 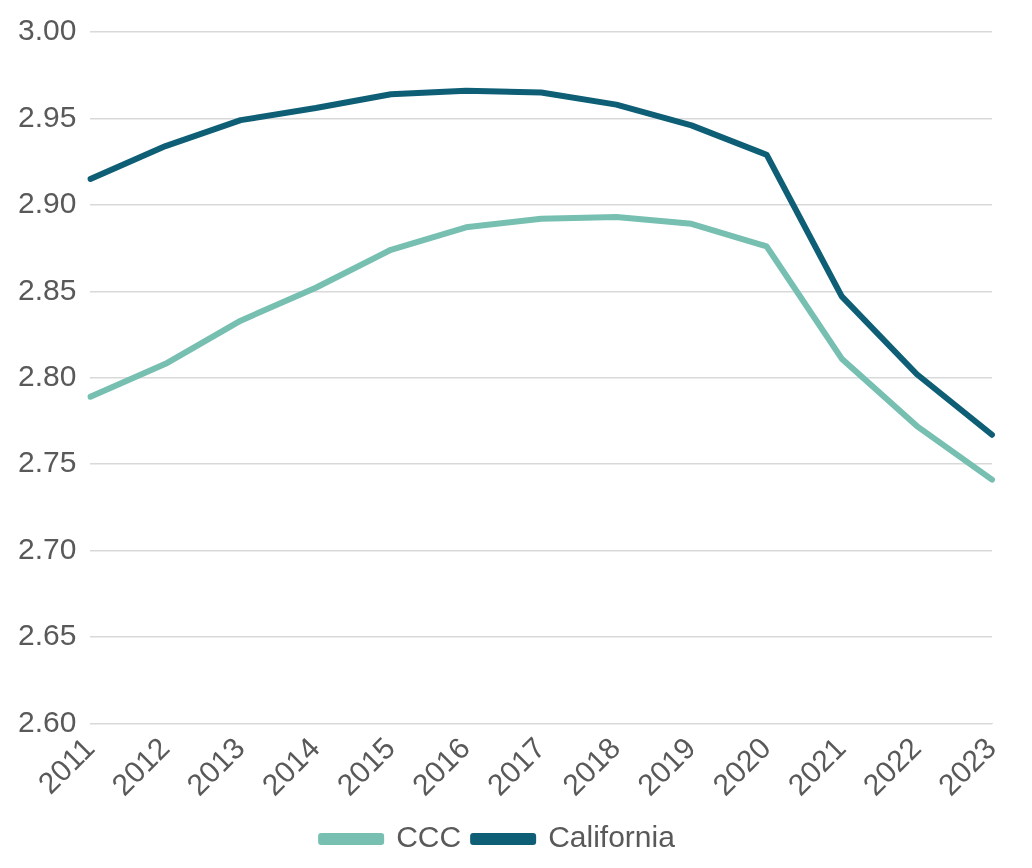 I want to click on y-tick-label: 2.90, so click(x=47, y=203).